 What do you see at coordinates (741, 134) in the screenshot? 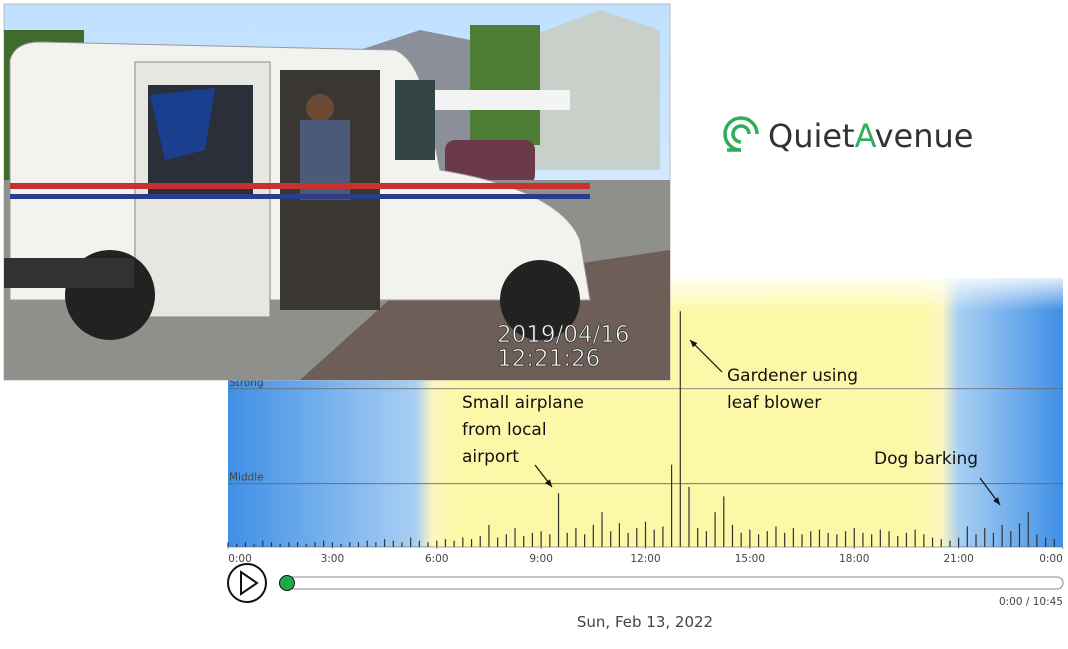
I see `logo-icon` at bounding box center [741, 134].